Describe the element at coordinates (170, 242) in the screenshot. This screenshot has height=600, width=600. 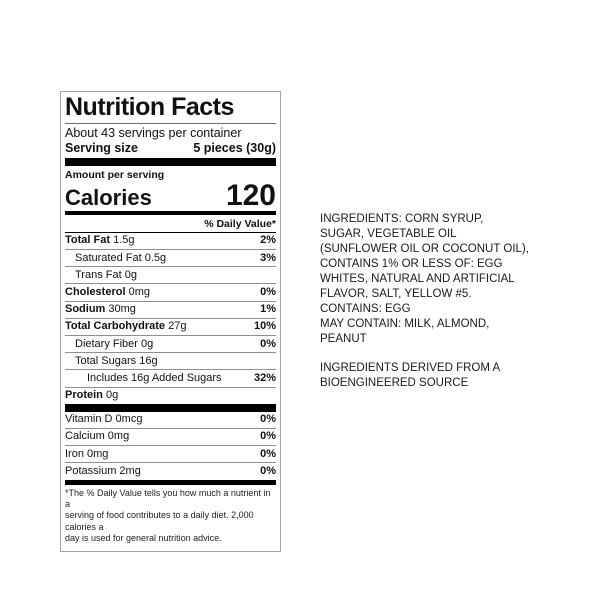
I see `table-row: Total Fat 1.5g 2%` at that location.